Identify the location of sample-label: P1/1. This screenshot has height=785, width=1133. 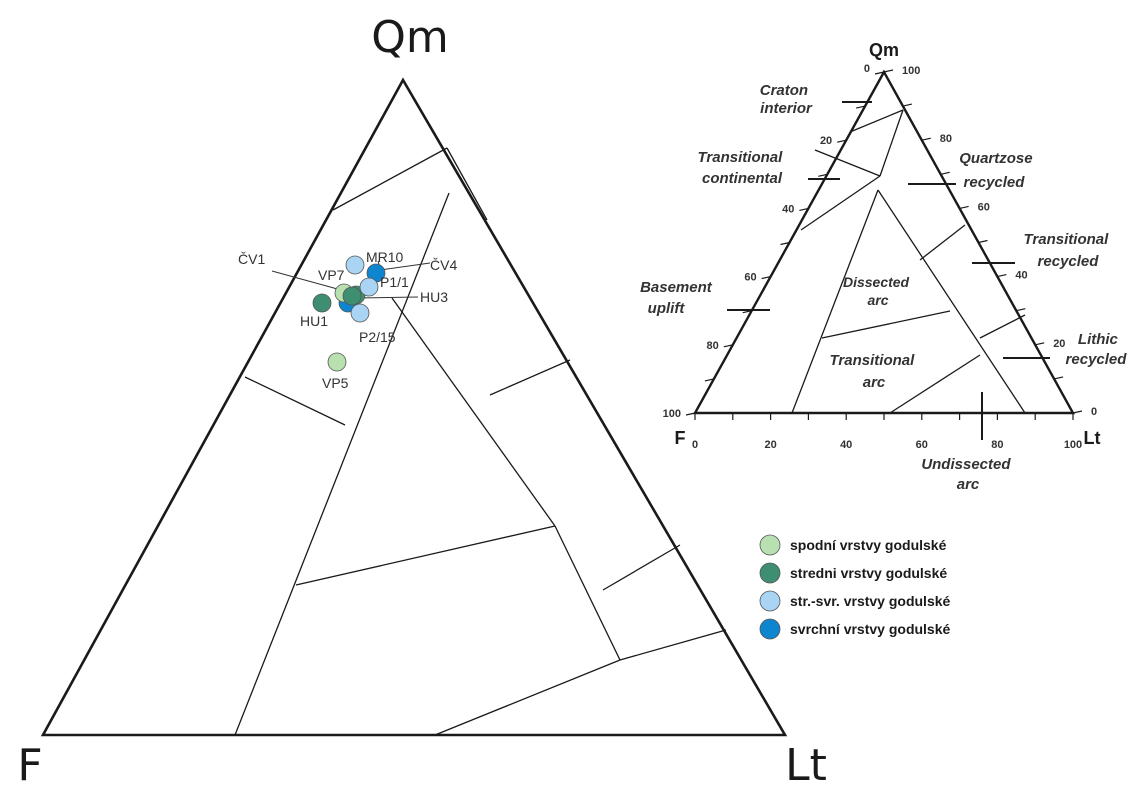
(394, 282).